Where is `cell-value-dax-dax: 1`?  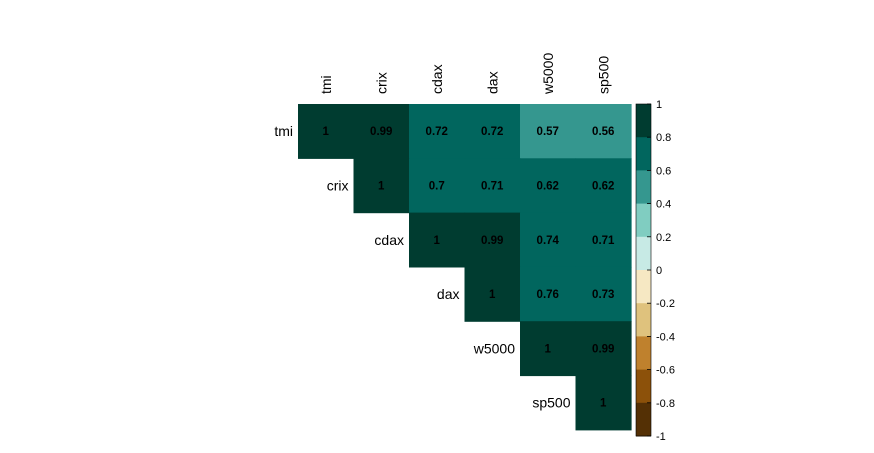
cell-value-dax-dax: 1 is located at coordinates (492, 295).